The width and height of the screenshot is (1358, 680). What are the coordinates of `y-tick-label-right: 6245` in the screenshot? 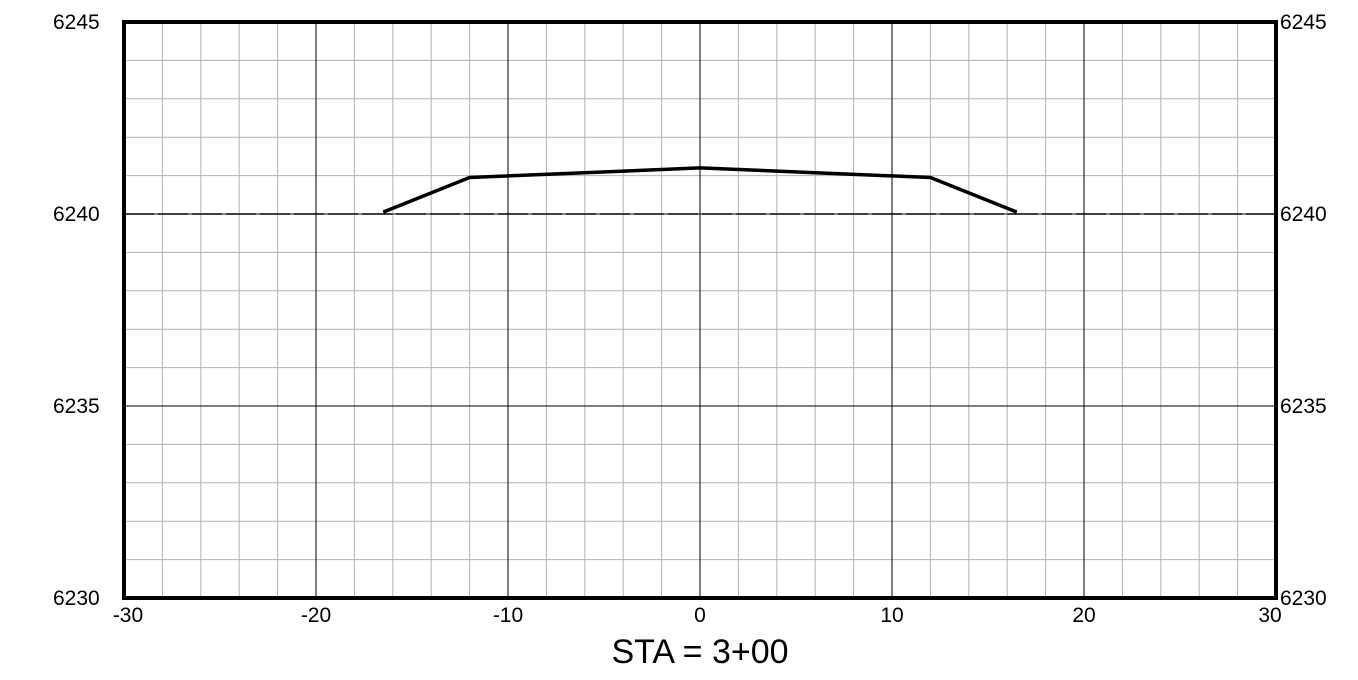 It's located at (1303, 22).